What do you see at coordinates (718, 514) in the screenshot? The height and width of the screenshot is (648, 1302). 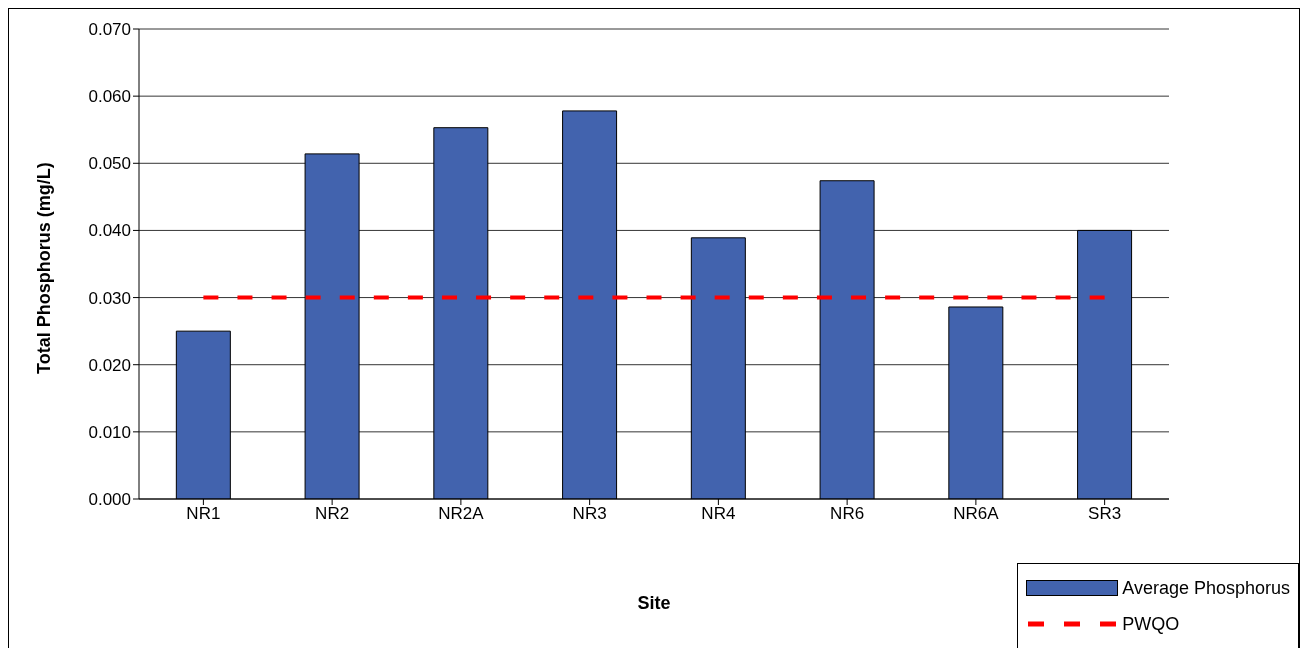 I see `x-tick-label: NR4` at bounding box center [718, 514].